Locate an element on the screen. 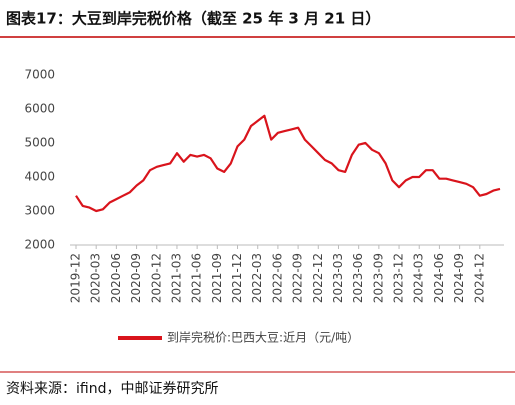 This screenshot has height=405, width=515. x-tick-label: 2021-12 is located at coordinates (237, 278).